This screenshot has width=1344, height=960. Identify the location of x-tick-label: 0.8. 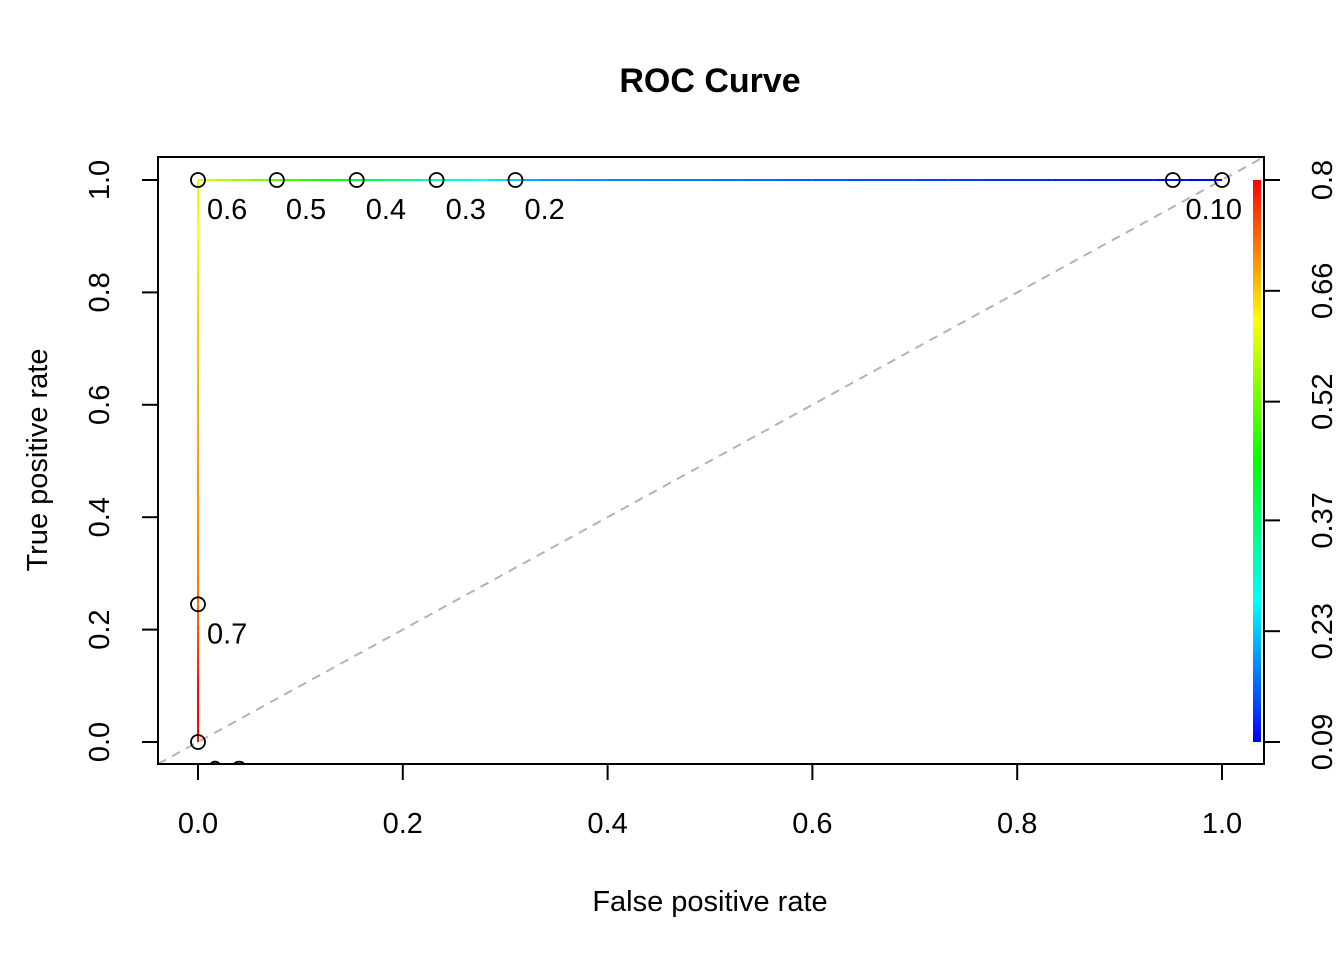
(1017, 824).